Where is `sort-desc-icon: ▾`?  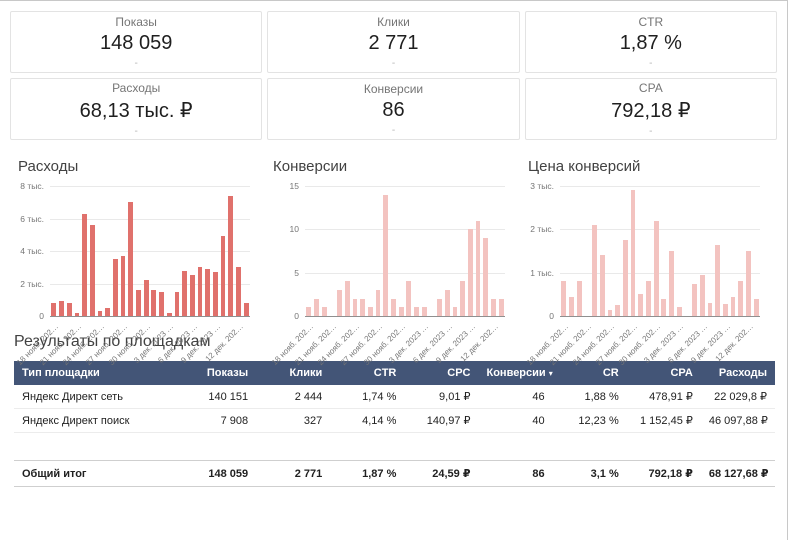 sort-desc-icon: ▾ is located at coordinates (550, 373).